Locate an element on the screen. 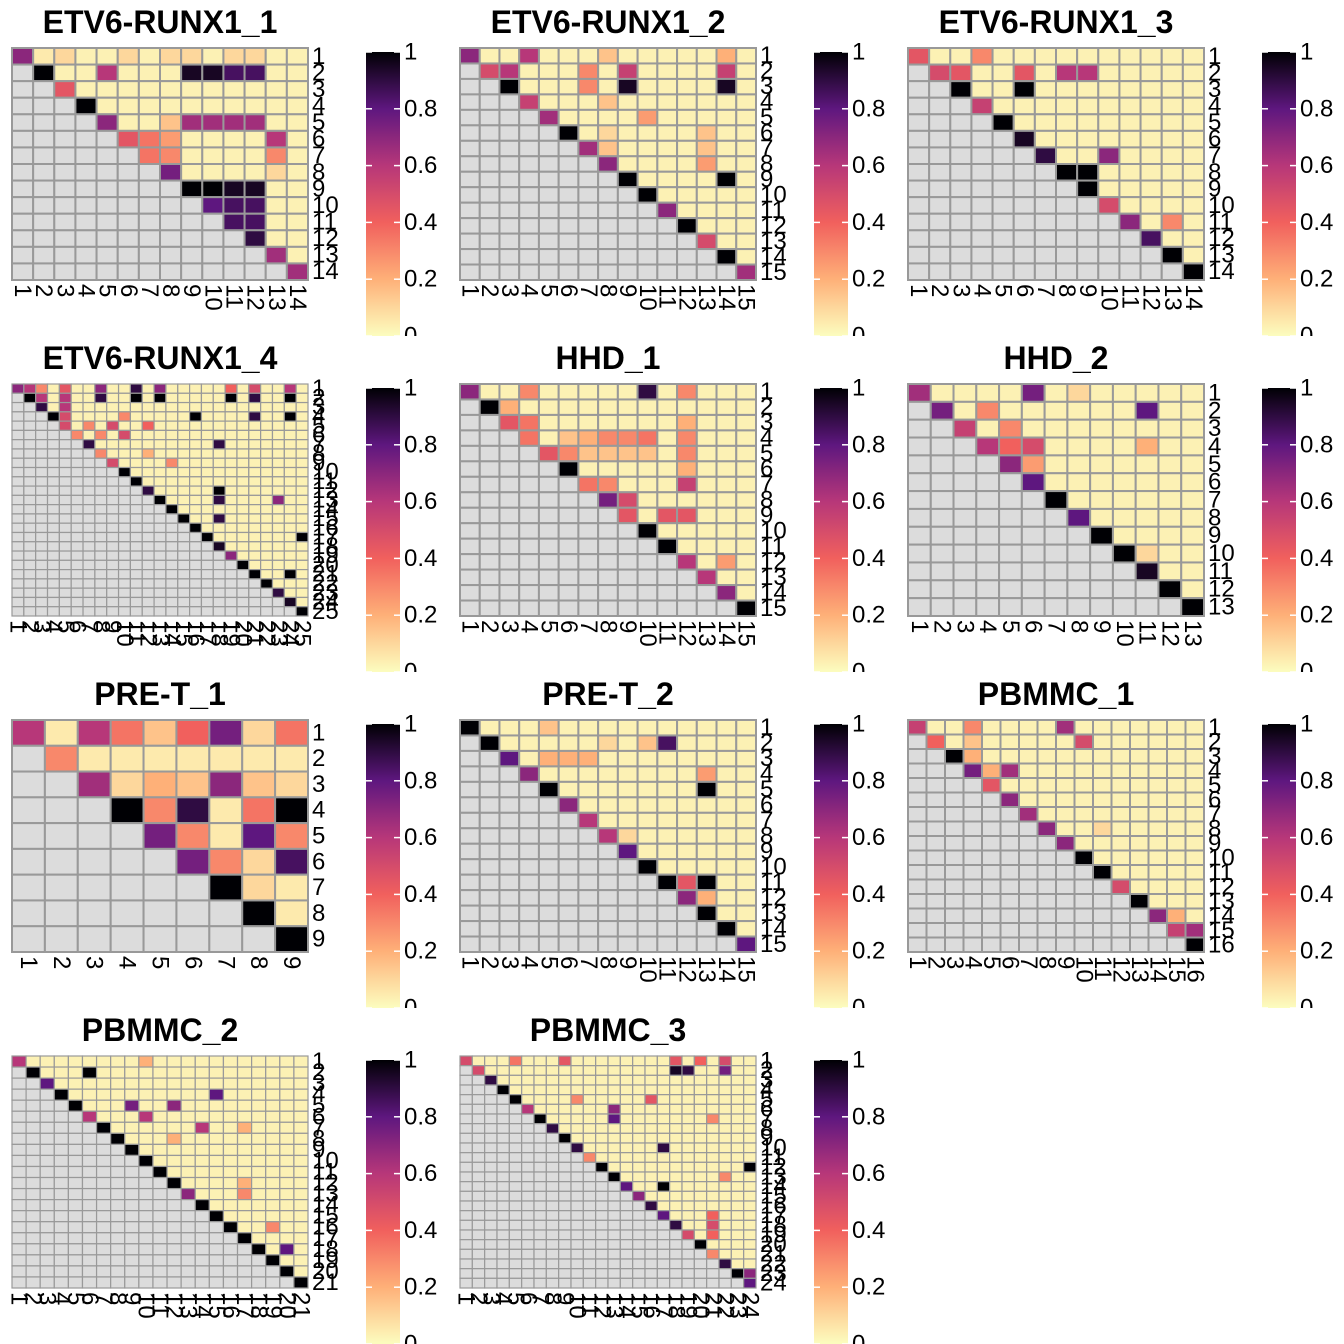 The height and width of the screenshot is (1344, 1344). row-tick-label: 2 is located at coordinates (766, 743).